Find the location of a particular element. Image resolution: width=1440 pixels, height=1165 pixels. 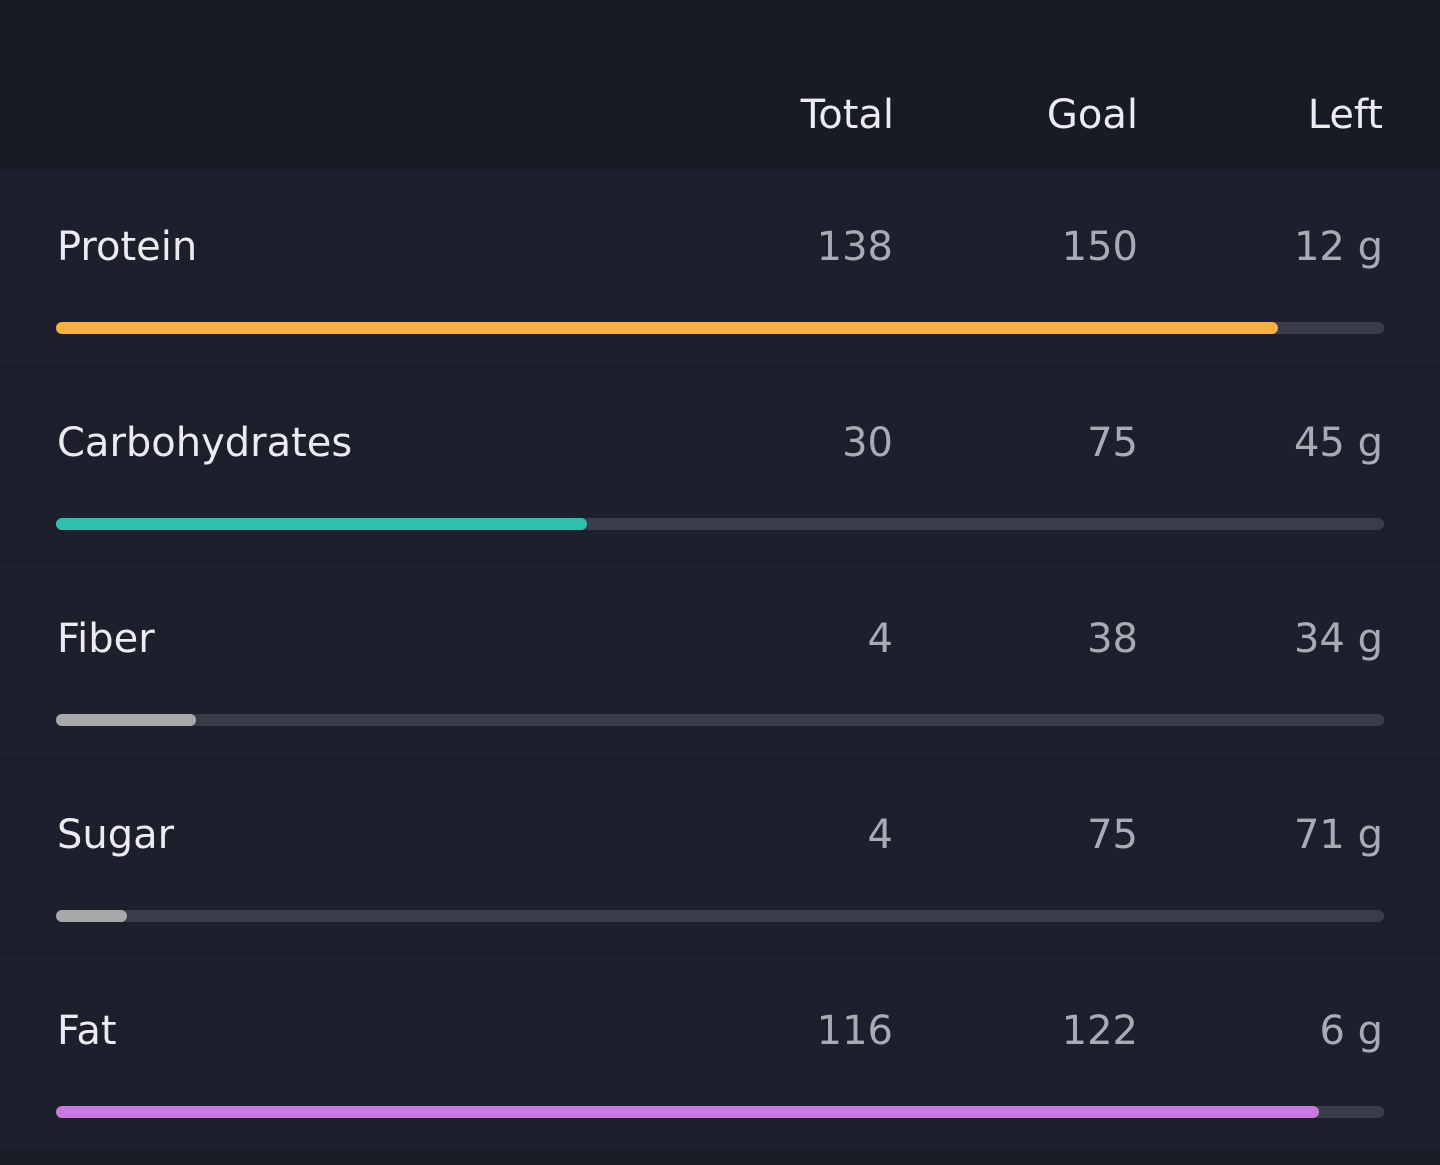

goal-value: 38 is located at coordinates (1112, 639).